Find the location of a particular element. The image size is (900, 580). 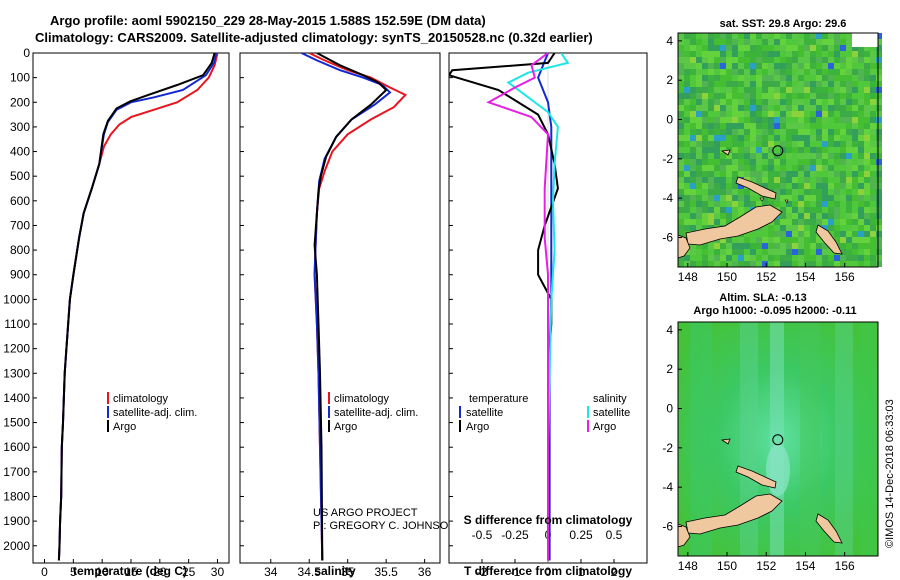

x-tick-label: 15 is located at coordinates (131, 572).